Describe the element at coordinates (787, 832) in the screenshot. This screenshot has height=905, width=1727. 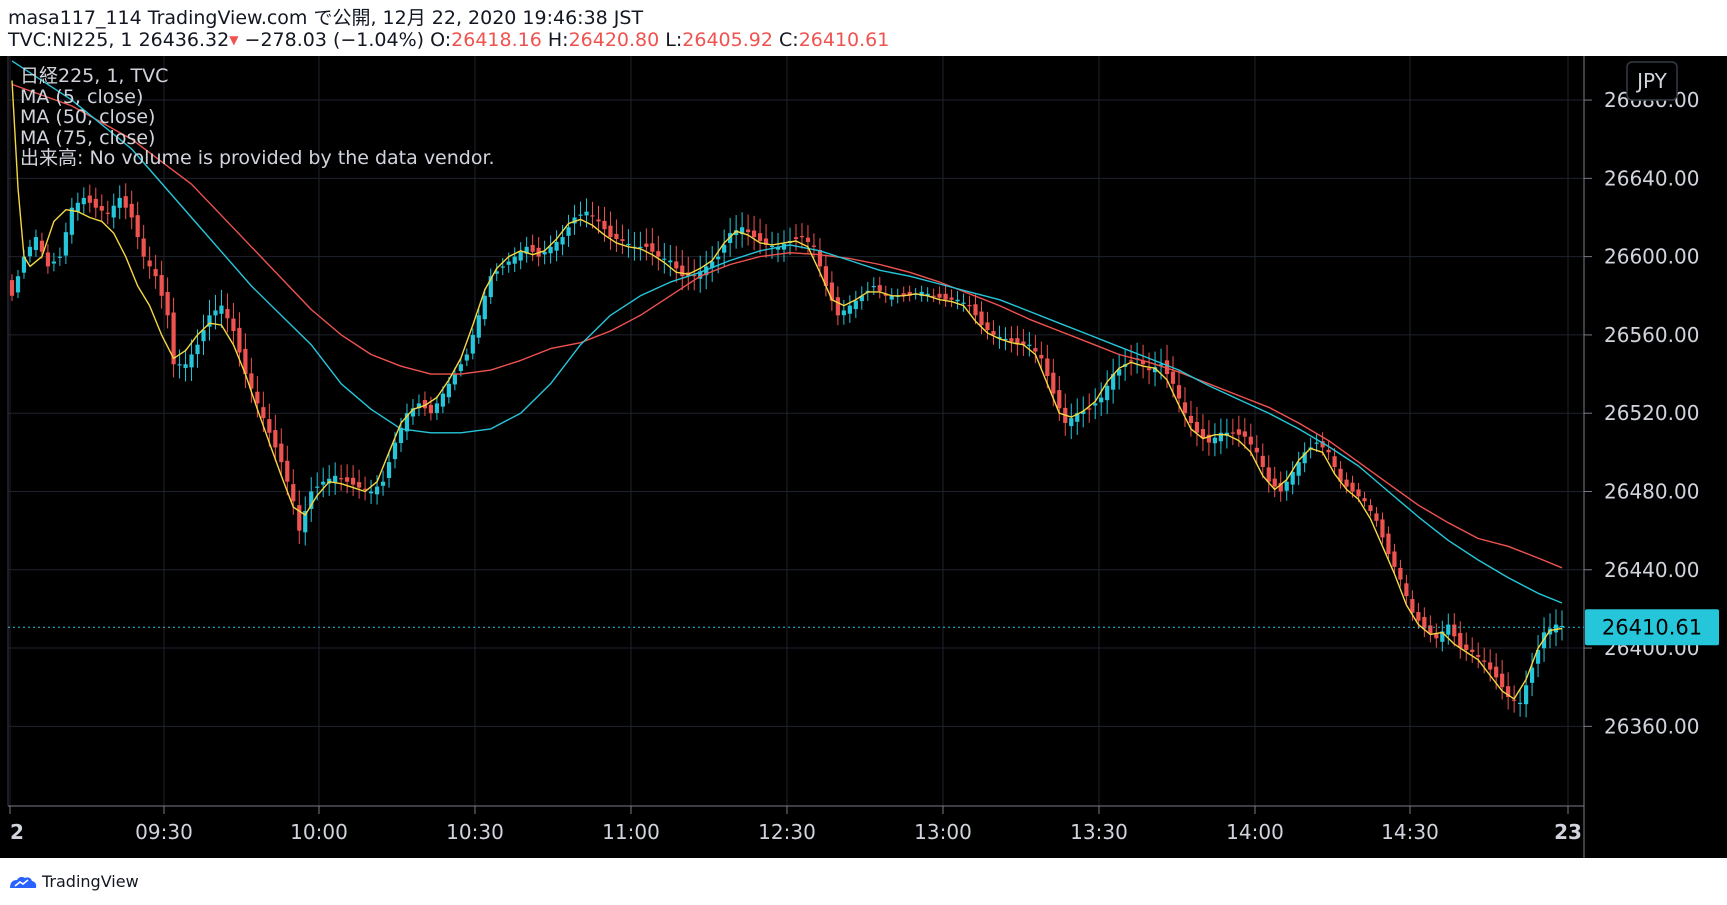
I see `x-tick-label: 12:30` at that location.